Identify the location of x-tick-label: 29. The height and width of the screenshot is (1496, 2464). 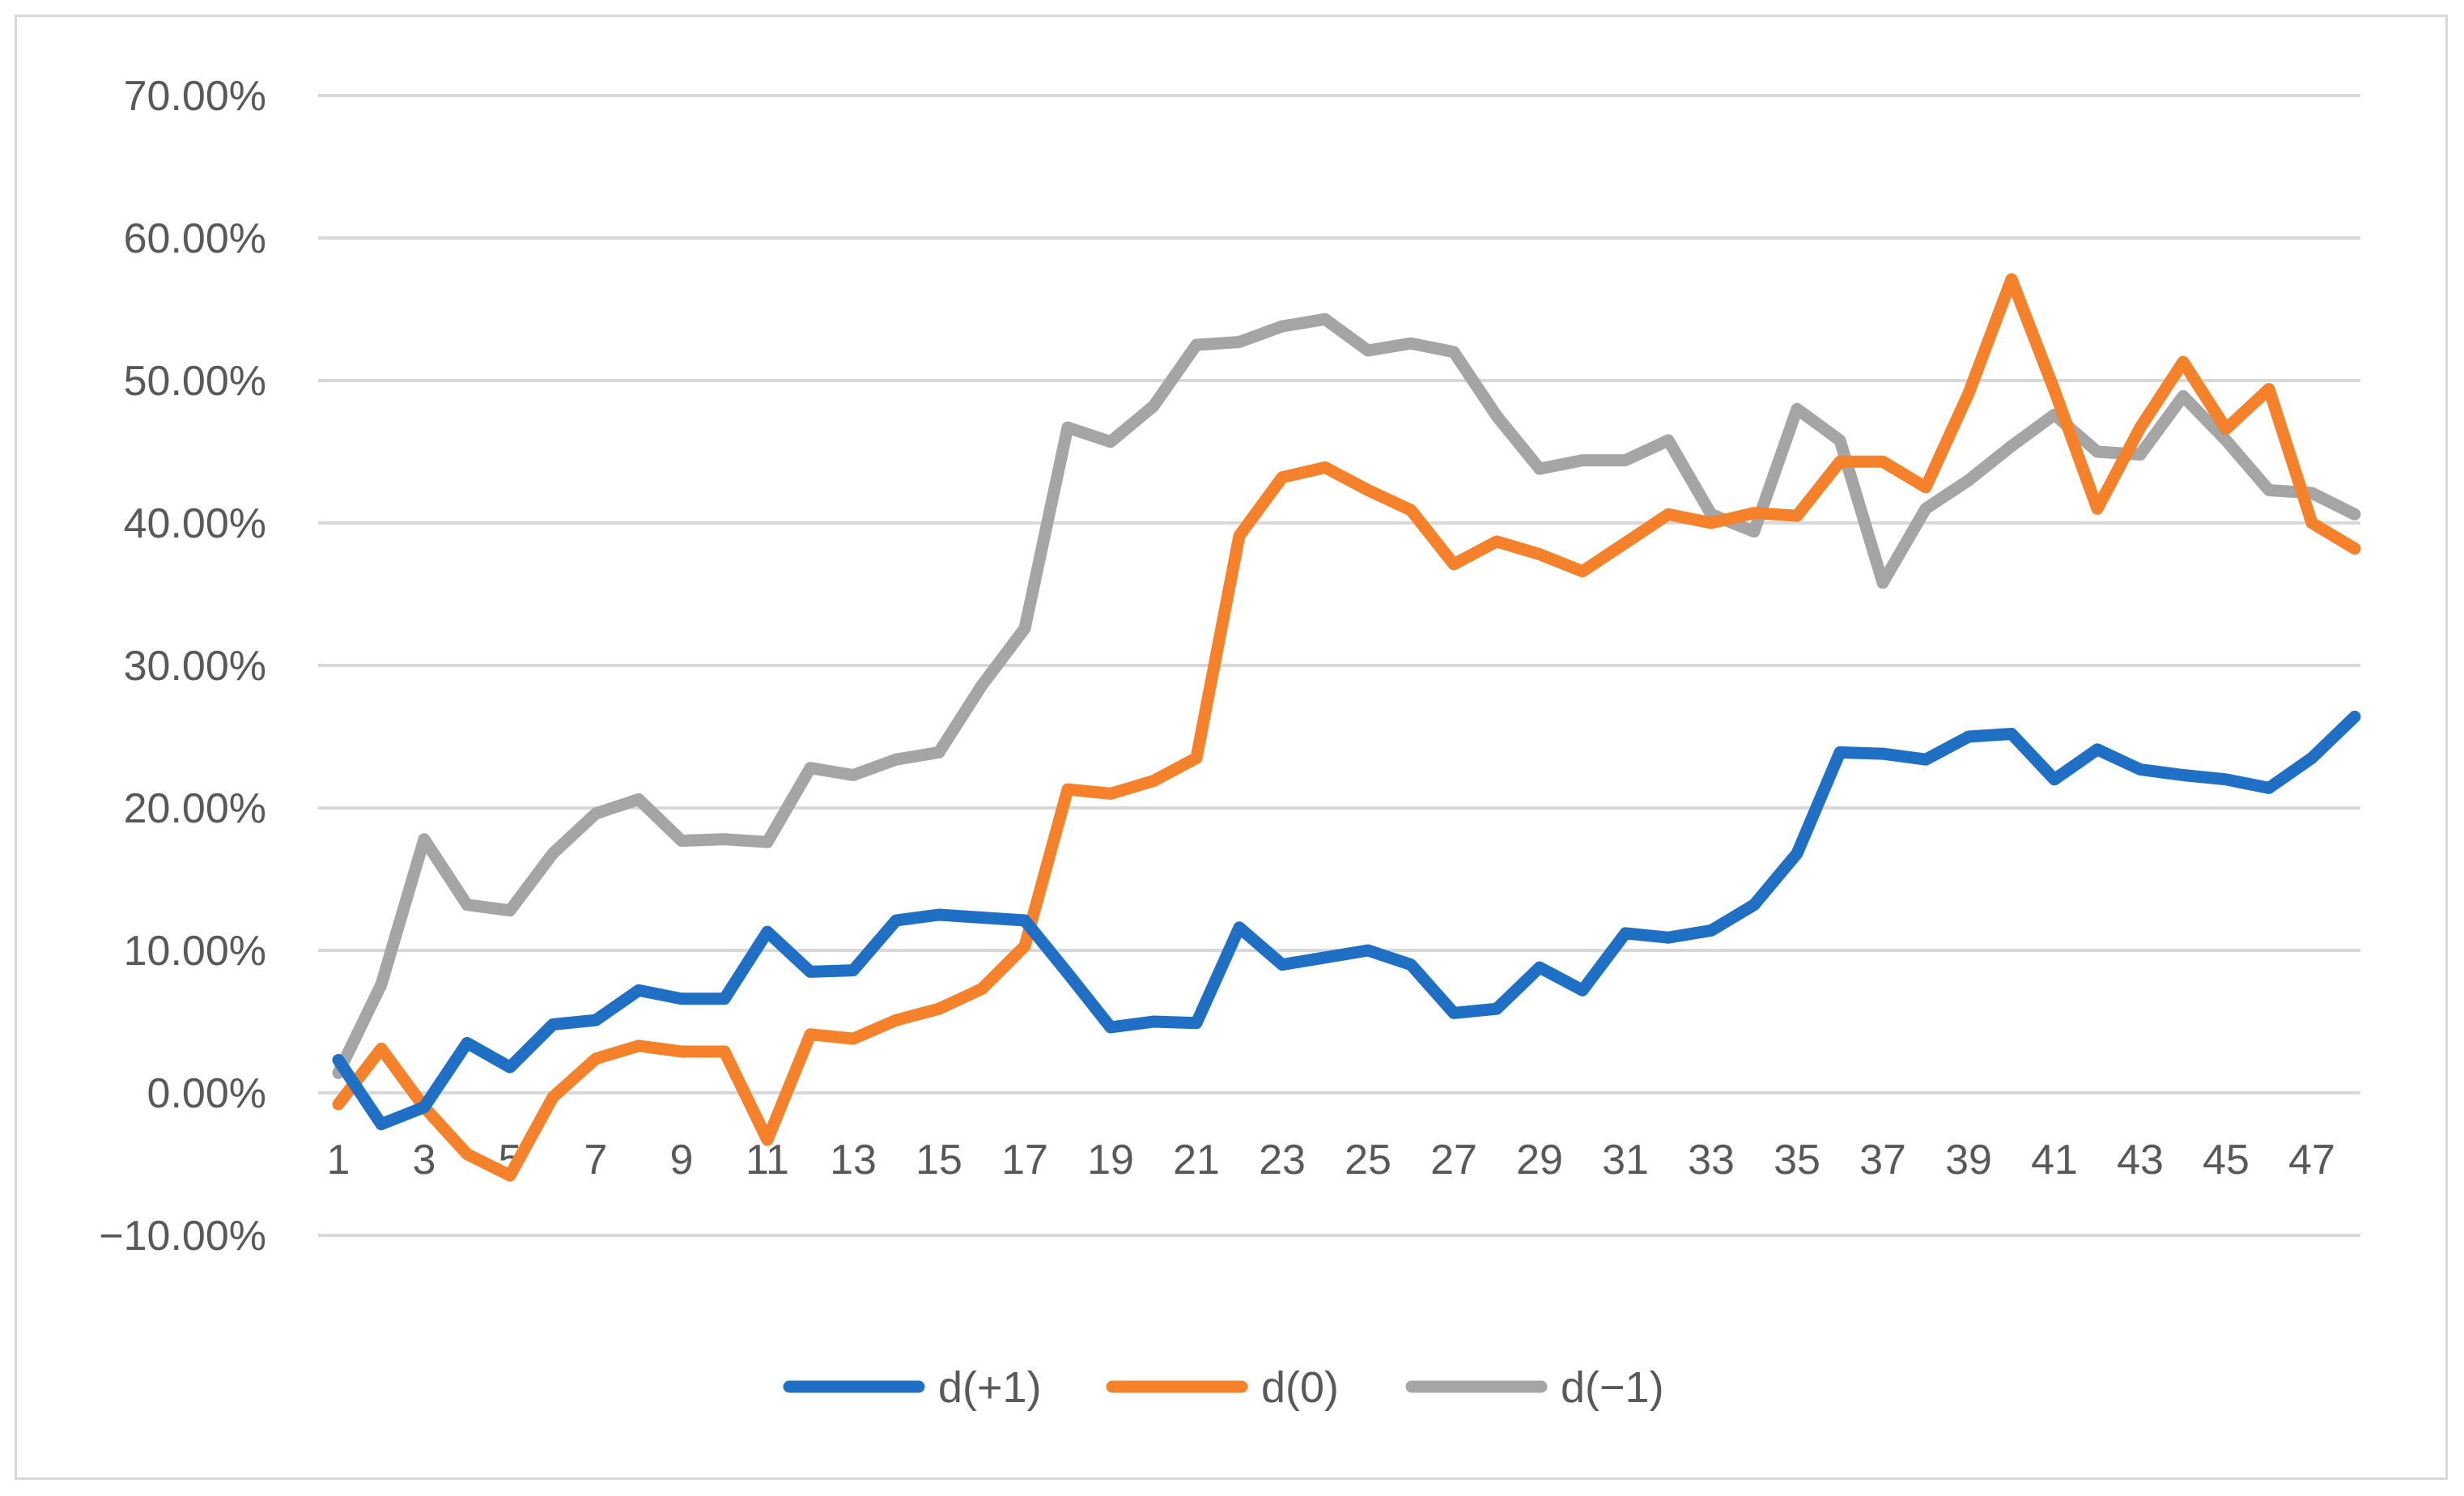
(1540, 1161).